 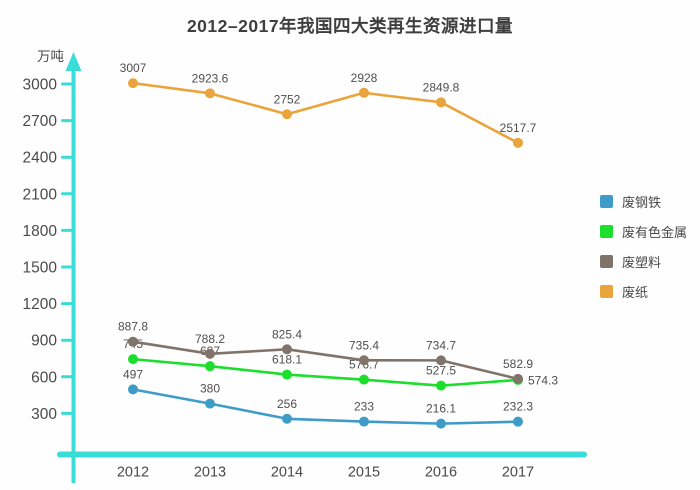 I want to click on data-label: 2923.6, so click(x=210, y=78).